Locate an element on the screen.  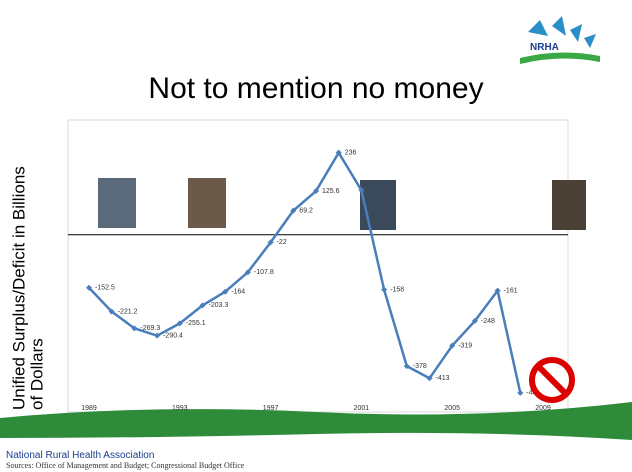
logo-text: NRHA is located at coordinates (544, 47).